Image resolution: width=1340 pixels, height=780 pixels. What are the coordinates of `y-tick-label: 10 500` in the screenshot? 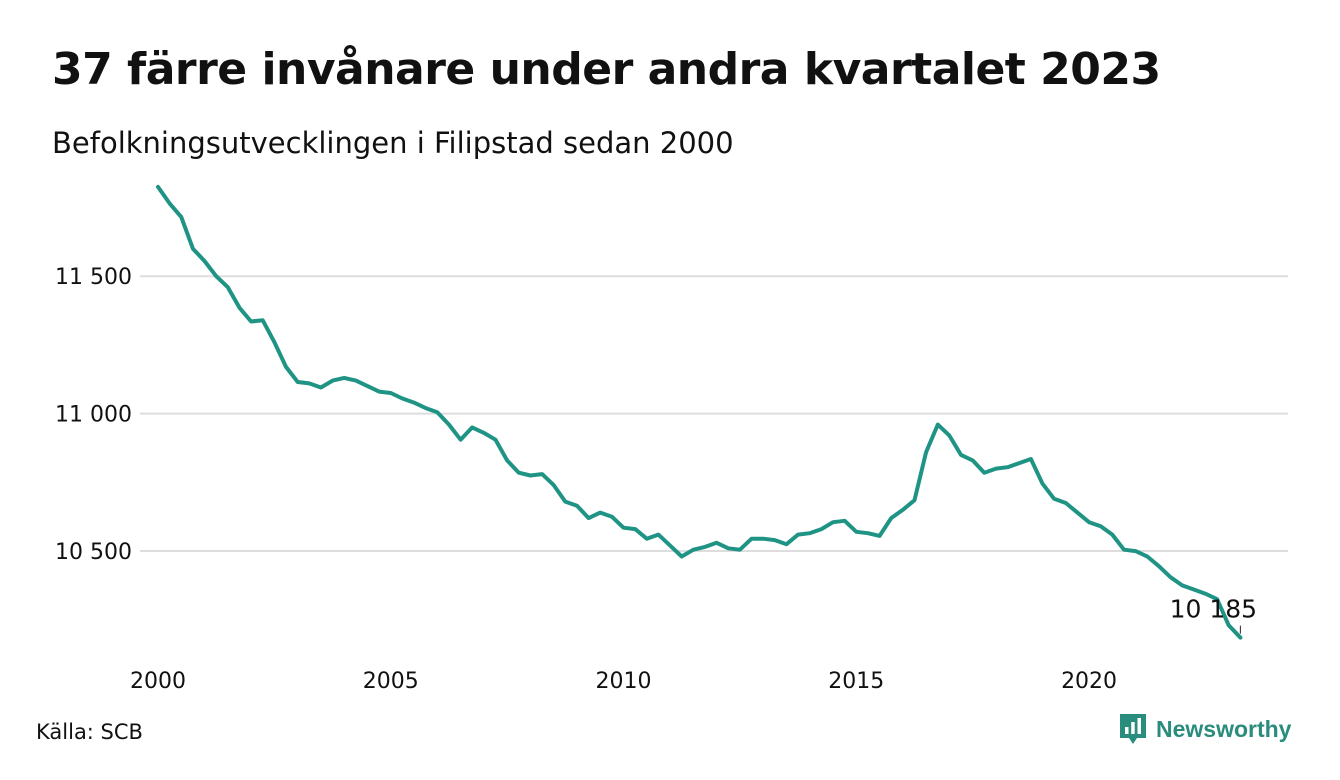 It's located at (93, 552).